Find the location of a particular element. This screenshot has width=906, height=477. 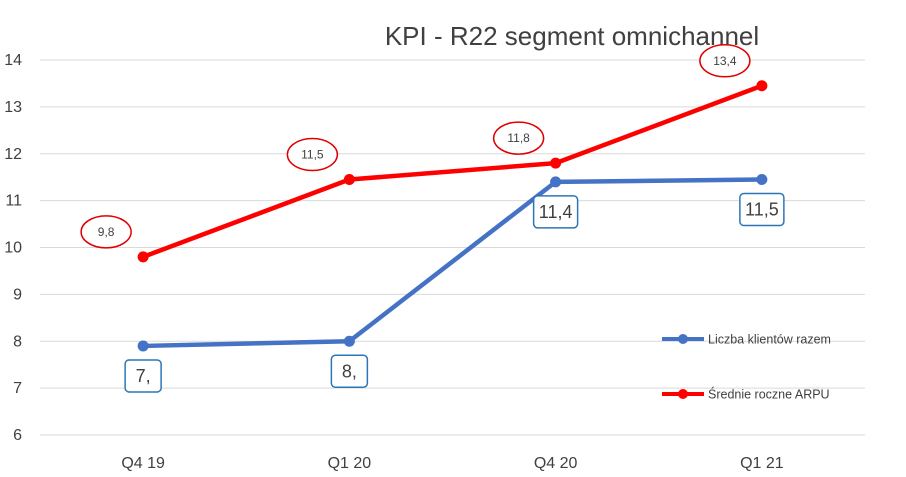

data-label: 9,8 is located at coordinates (106, 232).